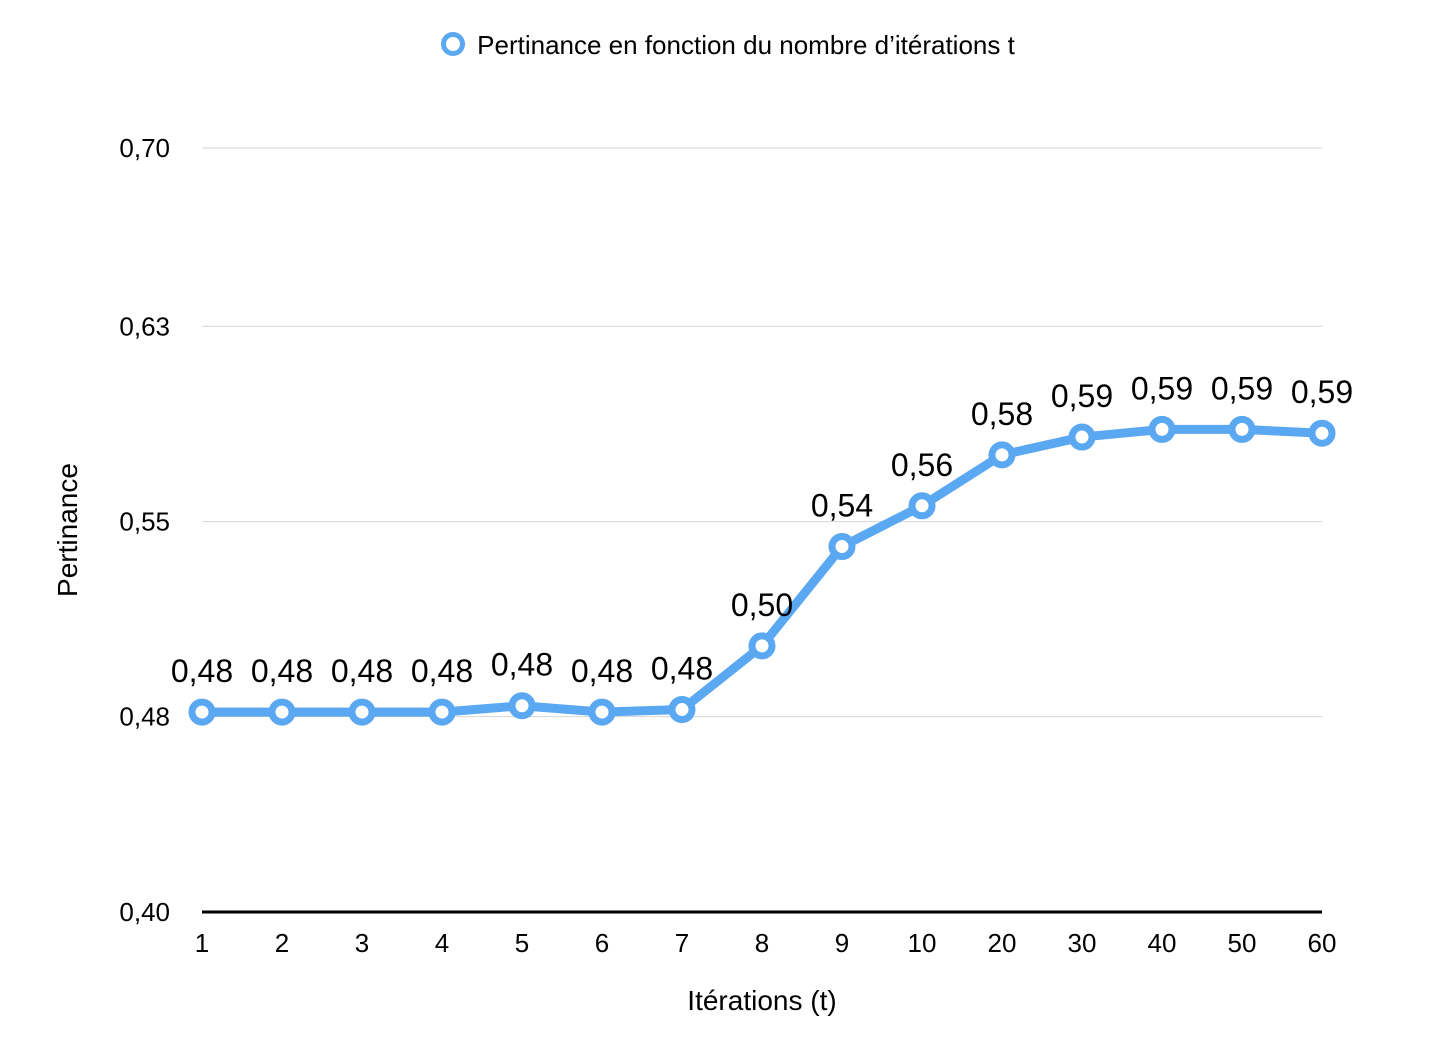  What do you see at coordinates (602, 943) in the screenshot?
I see `x-tick-label: 6` at bounding box center [602, 943].